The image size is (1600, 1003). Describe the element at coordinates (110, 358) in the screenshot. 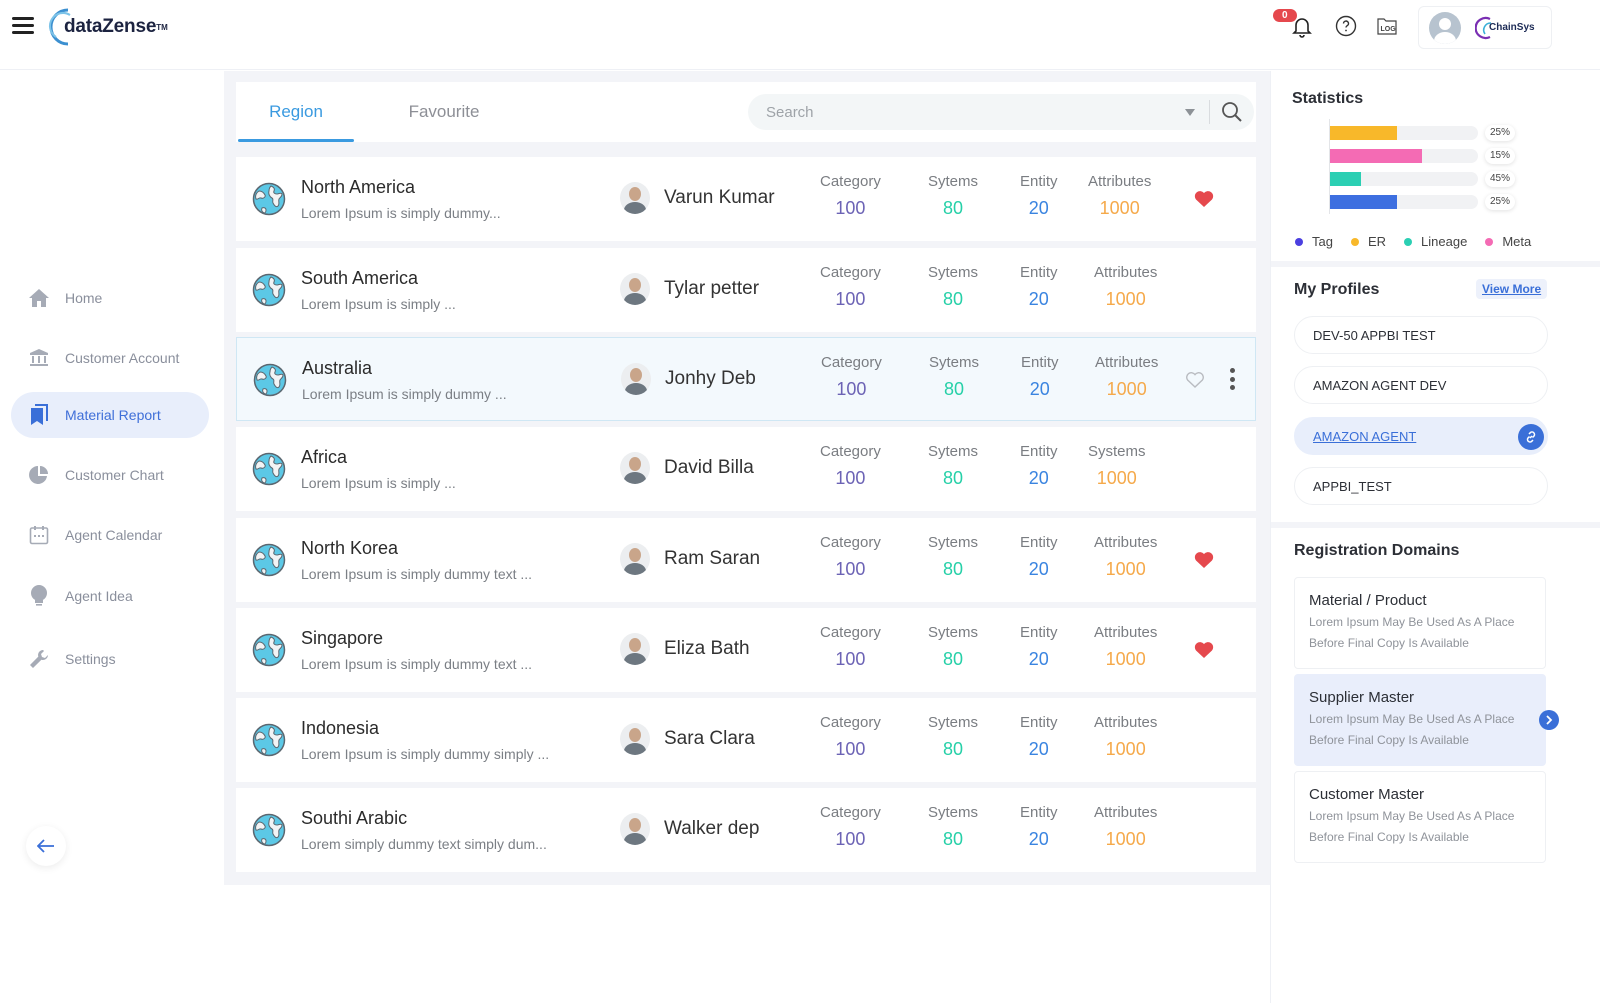

I see `sidebar-item-customer-account: Customer Account` at that location.